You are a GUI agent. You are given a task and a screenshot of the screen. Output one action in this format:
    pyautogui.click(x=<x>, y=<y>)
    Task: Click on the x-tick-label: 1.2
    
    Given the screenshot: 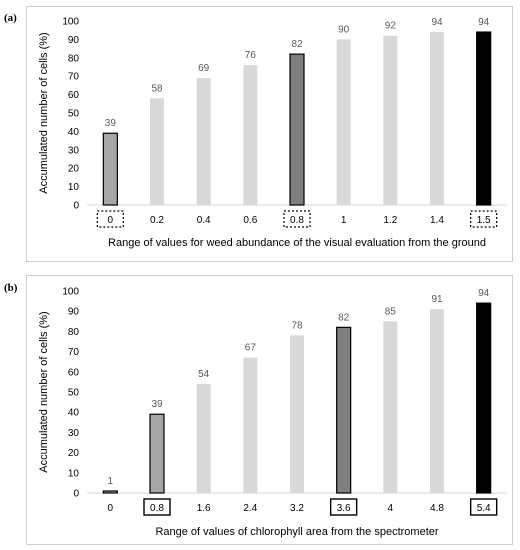 What is the action you would take?
    pyautogui.click(x=390, y=220)
    